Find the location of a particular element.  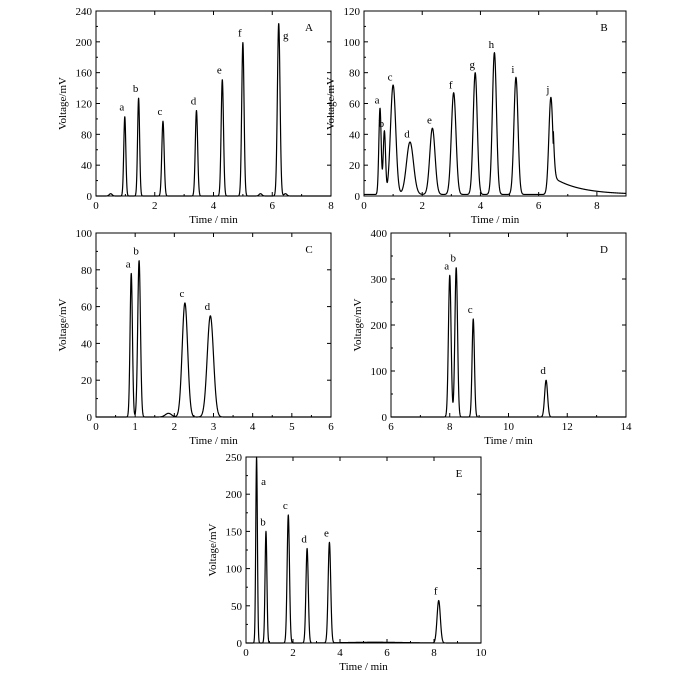

panel-b-ytick-label: 120 is located at coordinates (352, 12).